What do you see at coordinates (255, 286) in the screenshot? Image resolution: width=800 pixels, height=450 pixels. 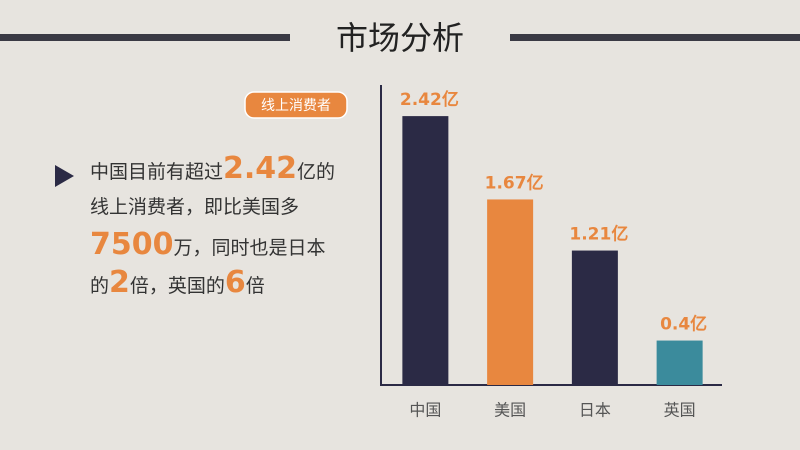 I see `annotation-text: 倍` at bounding box center [255, 286].